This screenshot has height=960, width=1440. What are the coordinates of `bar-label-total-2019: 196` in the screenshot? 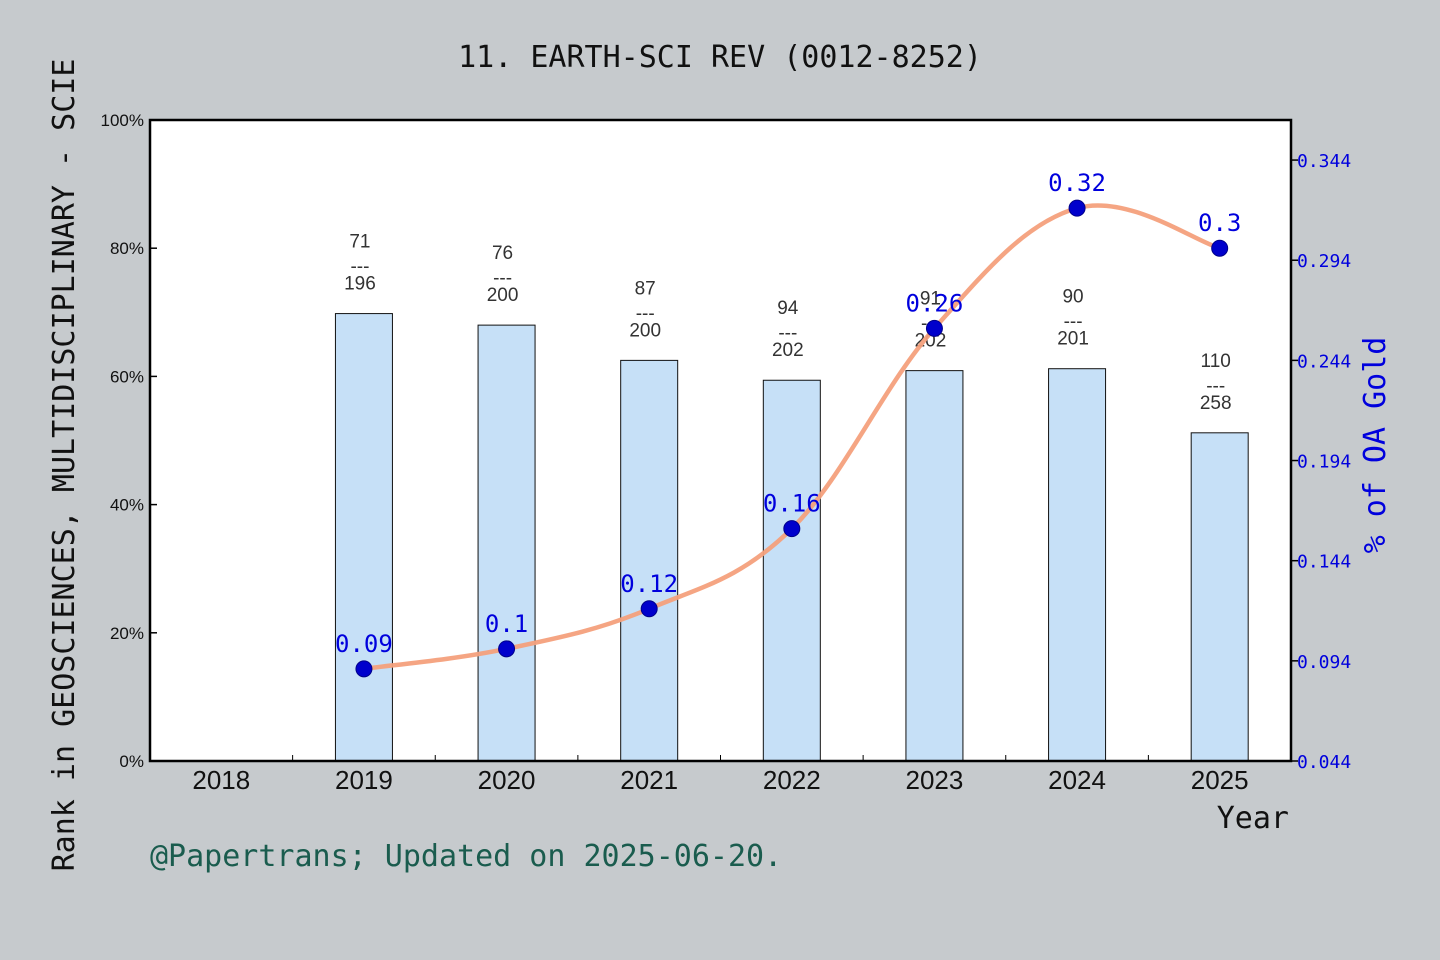 It's located at (360, 284).